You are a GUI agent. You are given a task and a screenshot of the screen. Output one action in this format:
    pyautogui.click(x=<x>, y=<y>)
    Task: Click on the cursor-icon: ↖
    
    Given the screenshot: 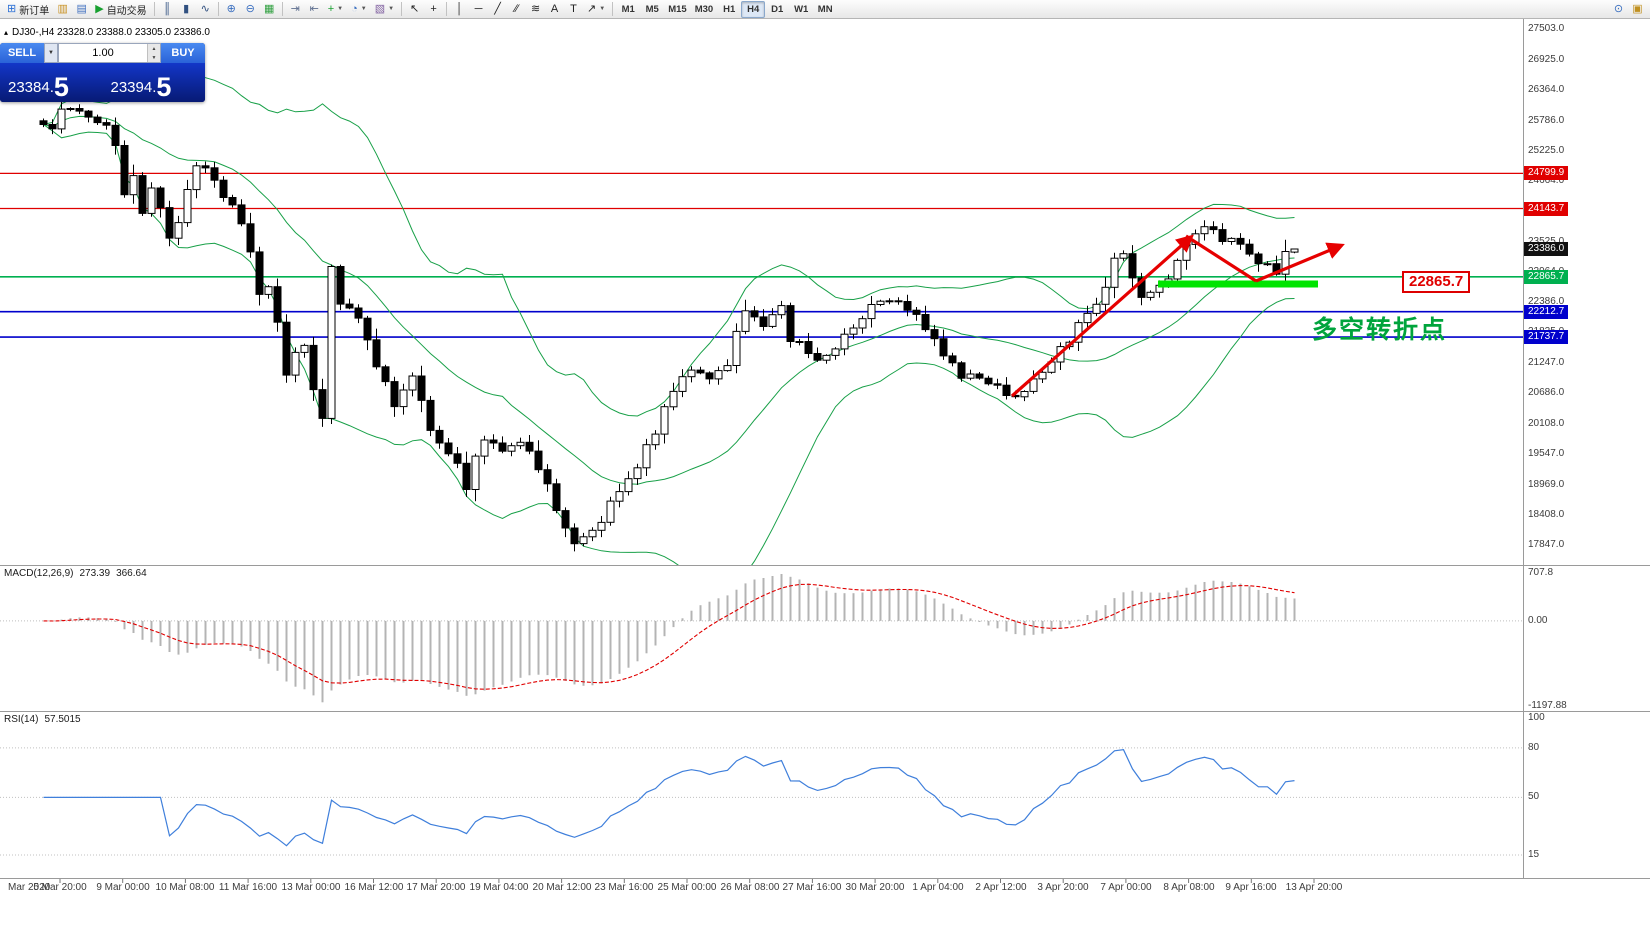 What is the action you would take?
    pyautogui.click(x=414, y=8)
    